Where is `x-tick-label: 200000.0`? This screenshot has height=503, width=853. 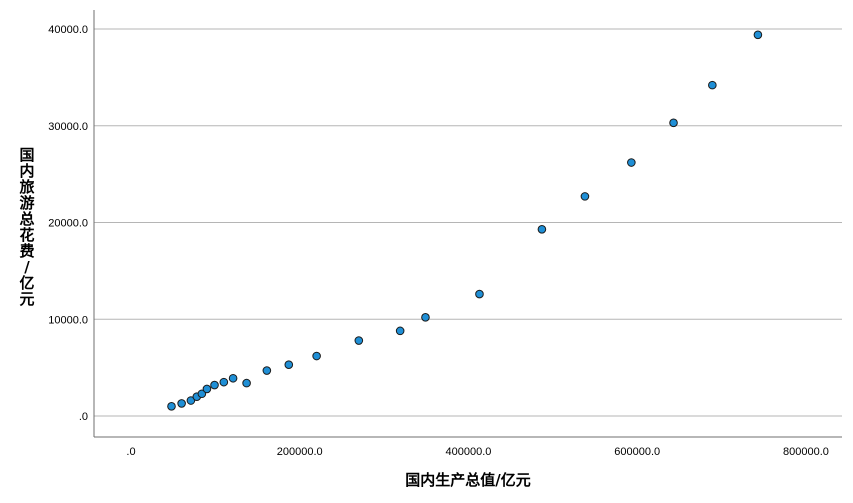 x-tick-label: 200000.0 is located at coordinates (300, 452).